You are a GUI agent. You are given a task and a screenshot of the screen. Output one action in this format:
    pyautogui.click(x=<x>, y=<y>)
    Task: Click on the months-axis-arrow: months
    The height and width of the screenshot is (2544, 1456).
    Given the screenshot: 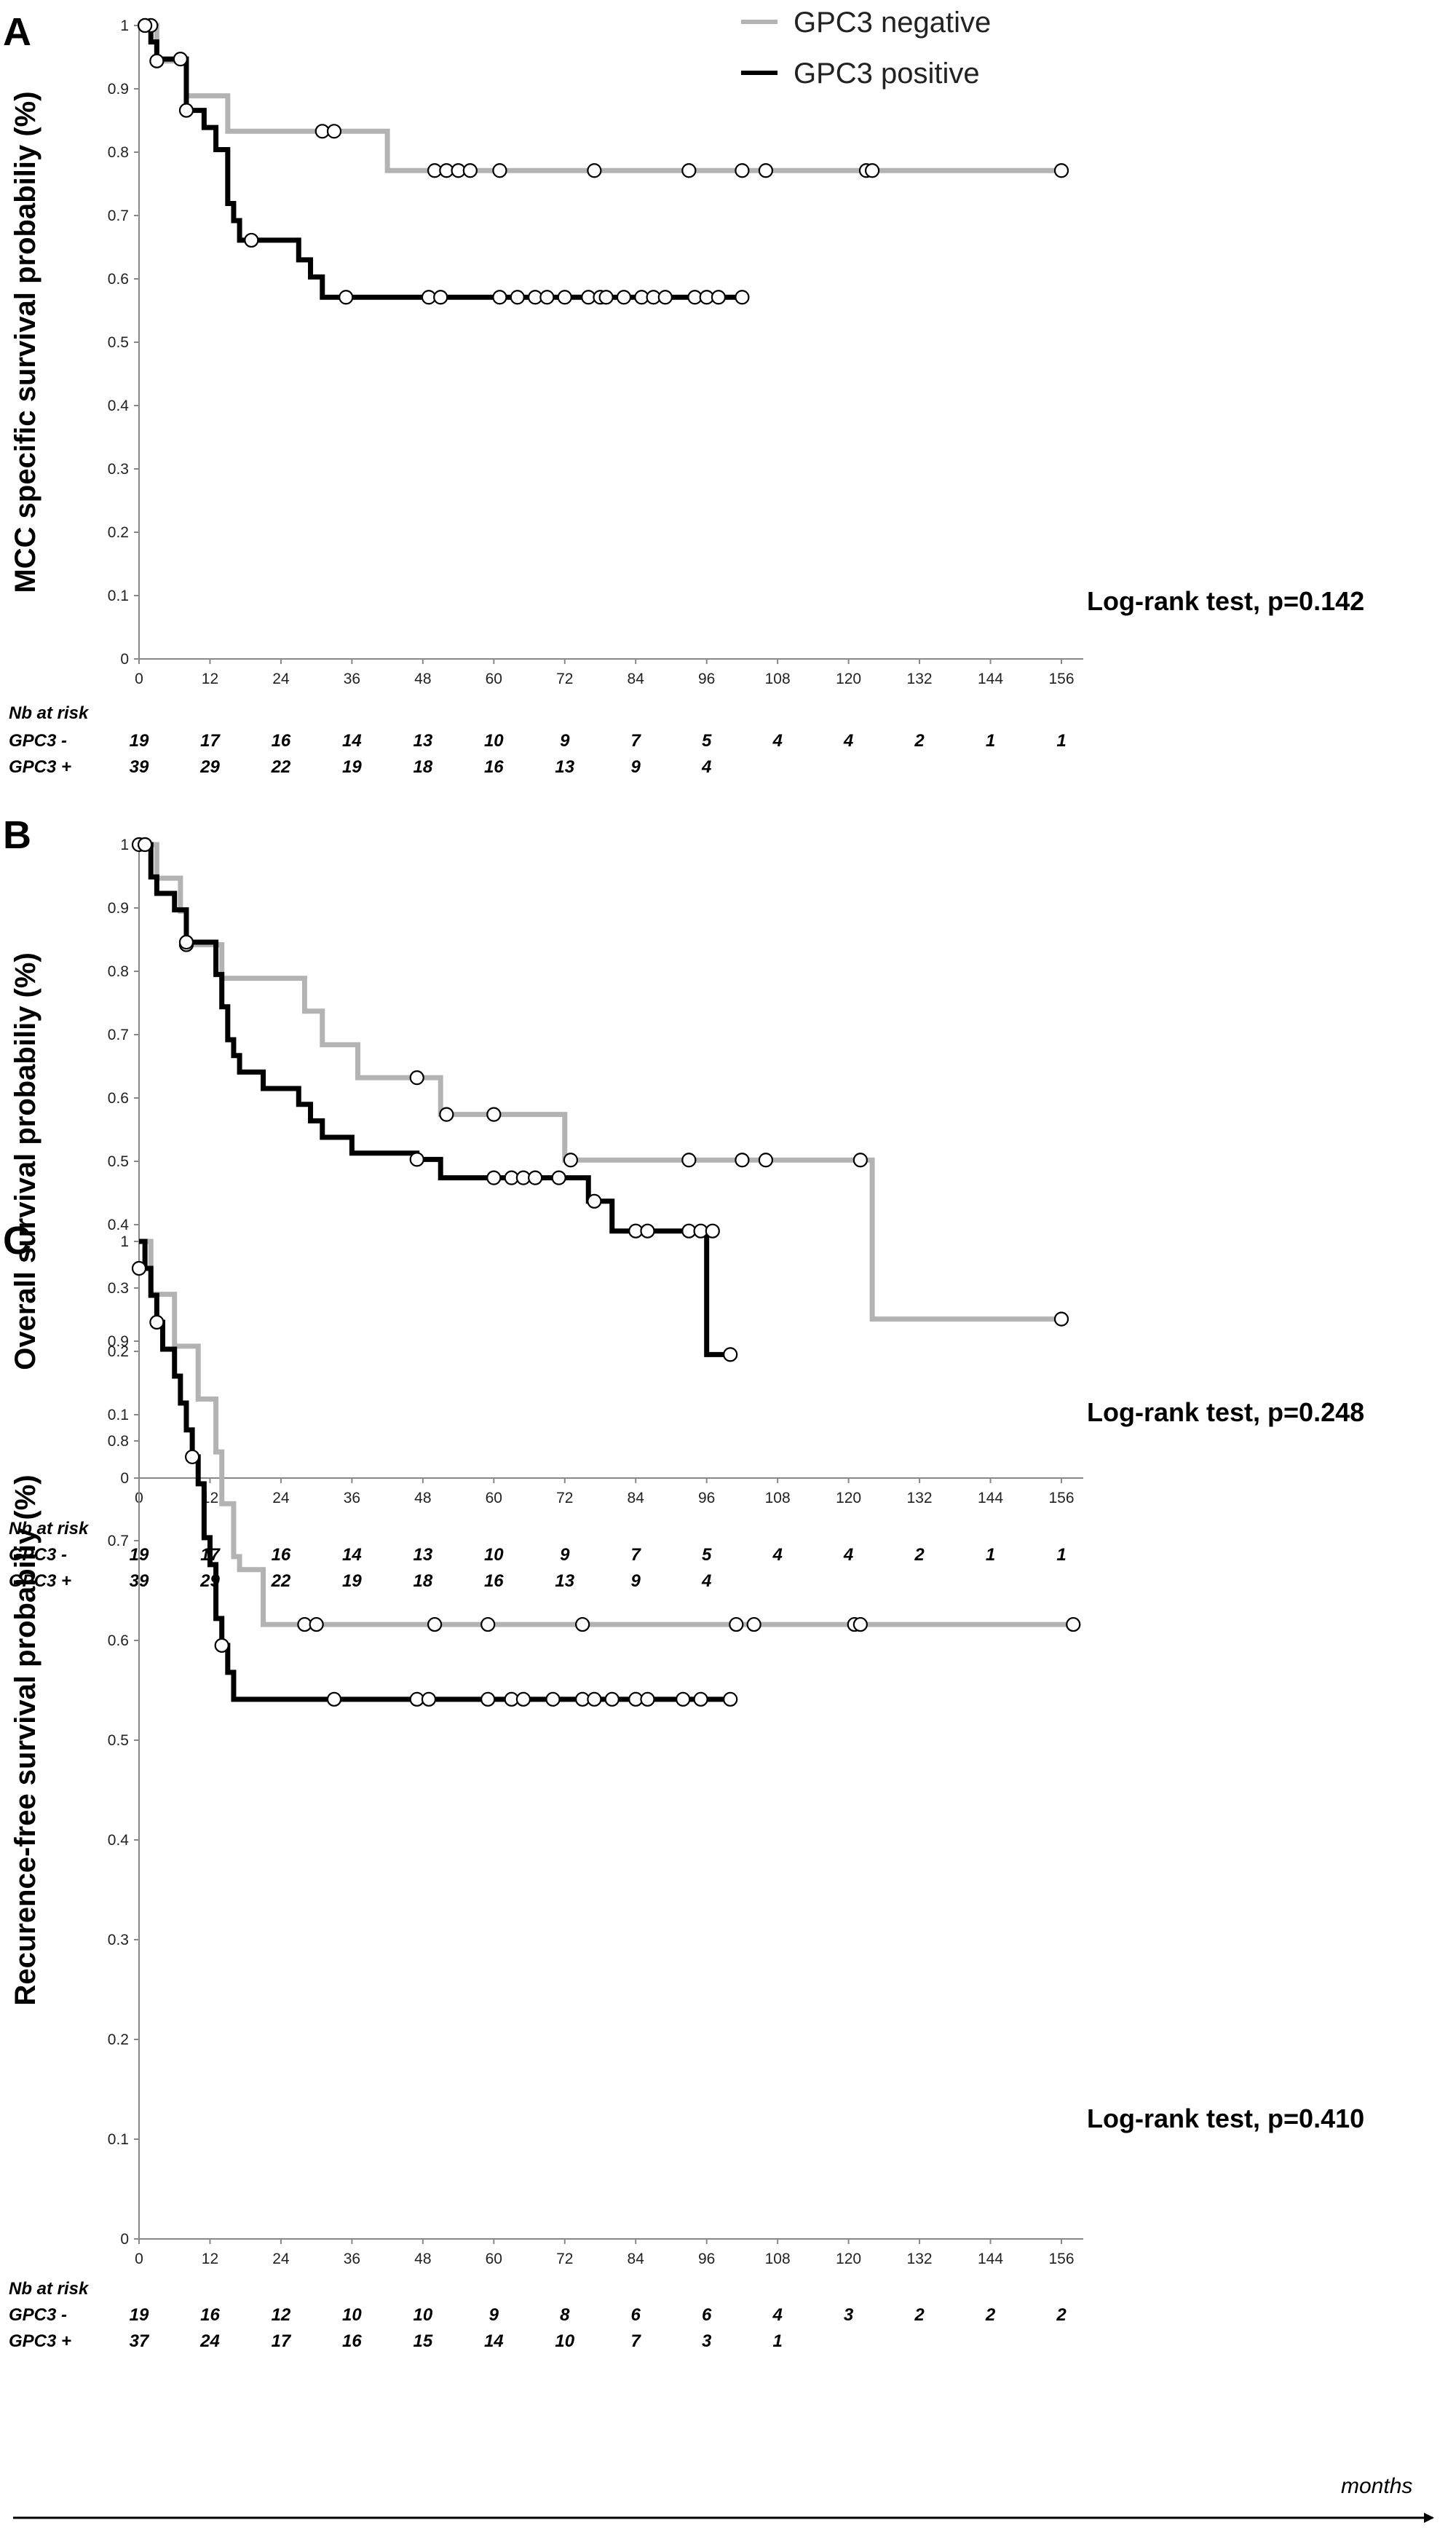 What is the action you would take?
    pyautogui.click(x=723, y=2498)
    